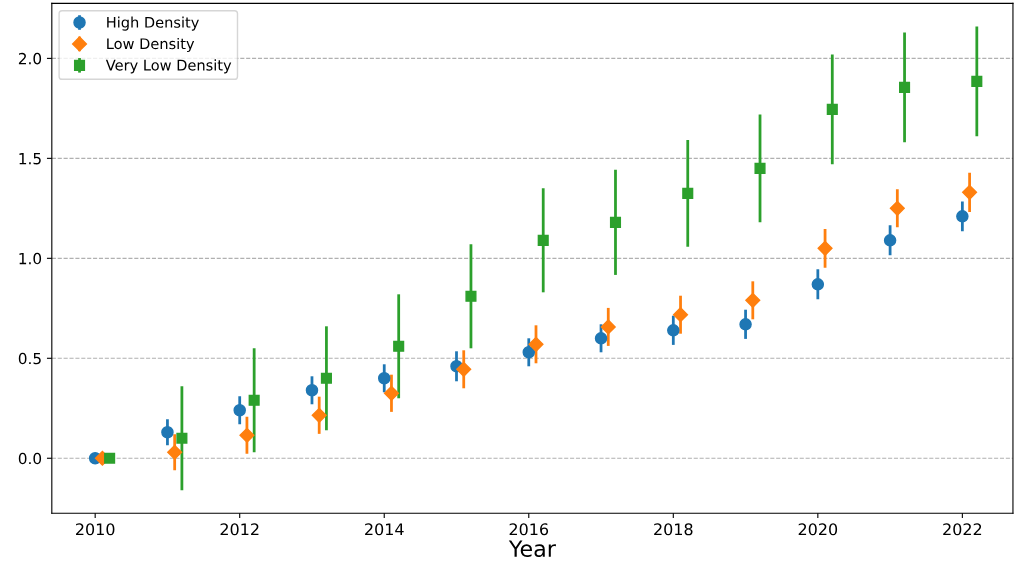  Describe the element at coordinates (818, 529) in the screenshot. I see `x-tick-label: 2020` at that location.